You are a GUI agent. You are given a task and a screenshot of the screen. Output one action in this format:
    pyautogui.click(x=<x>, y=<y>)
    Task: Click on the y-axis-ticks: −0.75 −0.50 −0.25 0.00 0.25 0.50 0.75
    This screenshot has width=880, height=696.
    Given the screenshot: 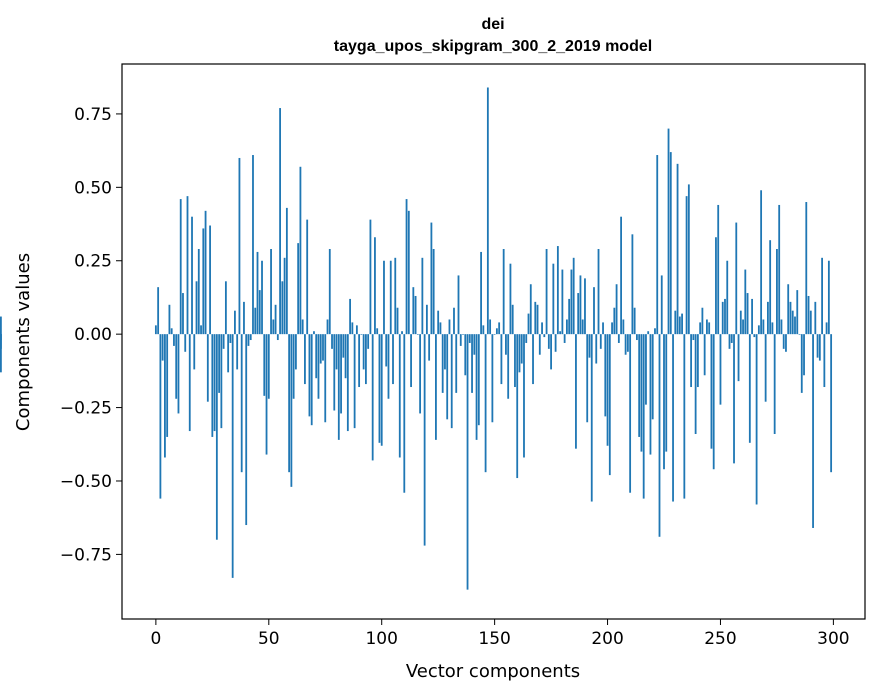 What is the action you would take?
    pyautogui.click(x=91, y=335)
    